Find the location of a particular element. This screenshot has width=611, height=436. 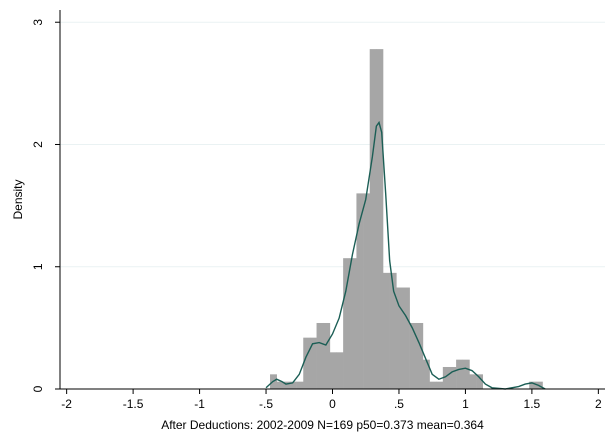

x-tick-label: 1 is located at coordinates (465, 404).